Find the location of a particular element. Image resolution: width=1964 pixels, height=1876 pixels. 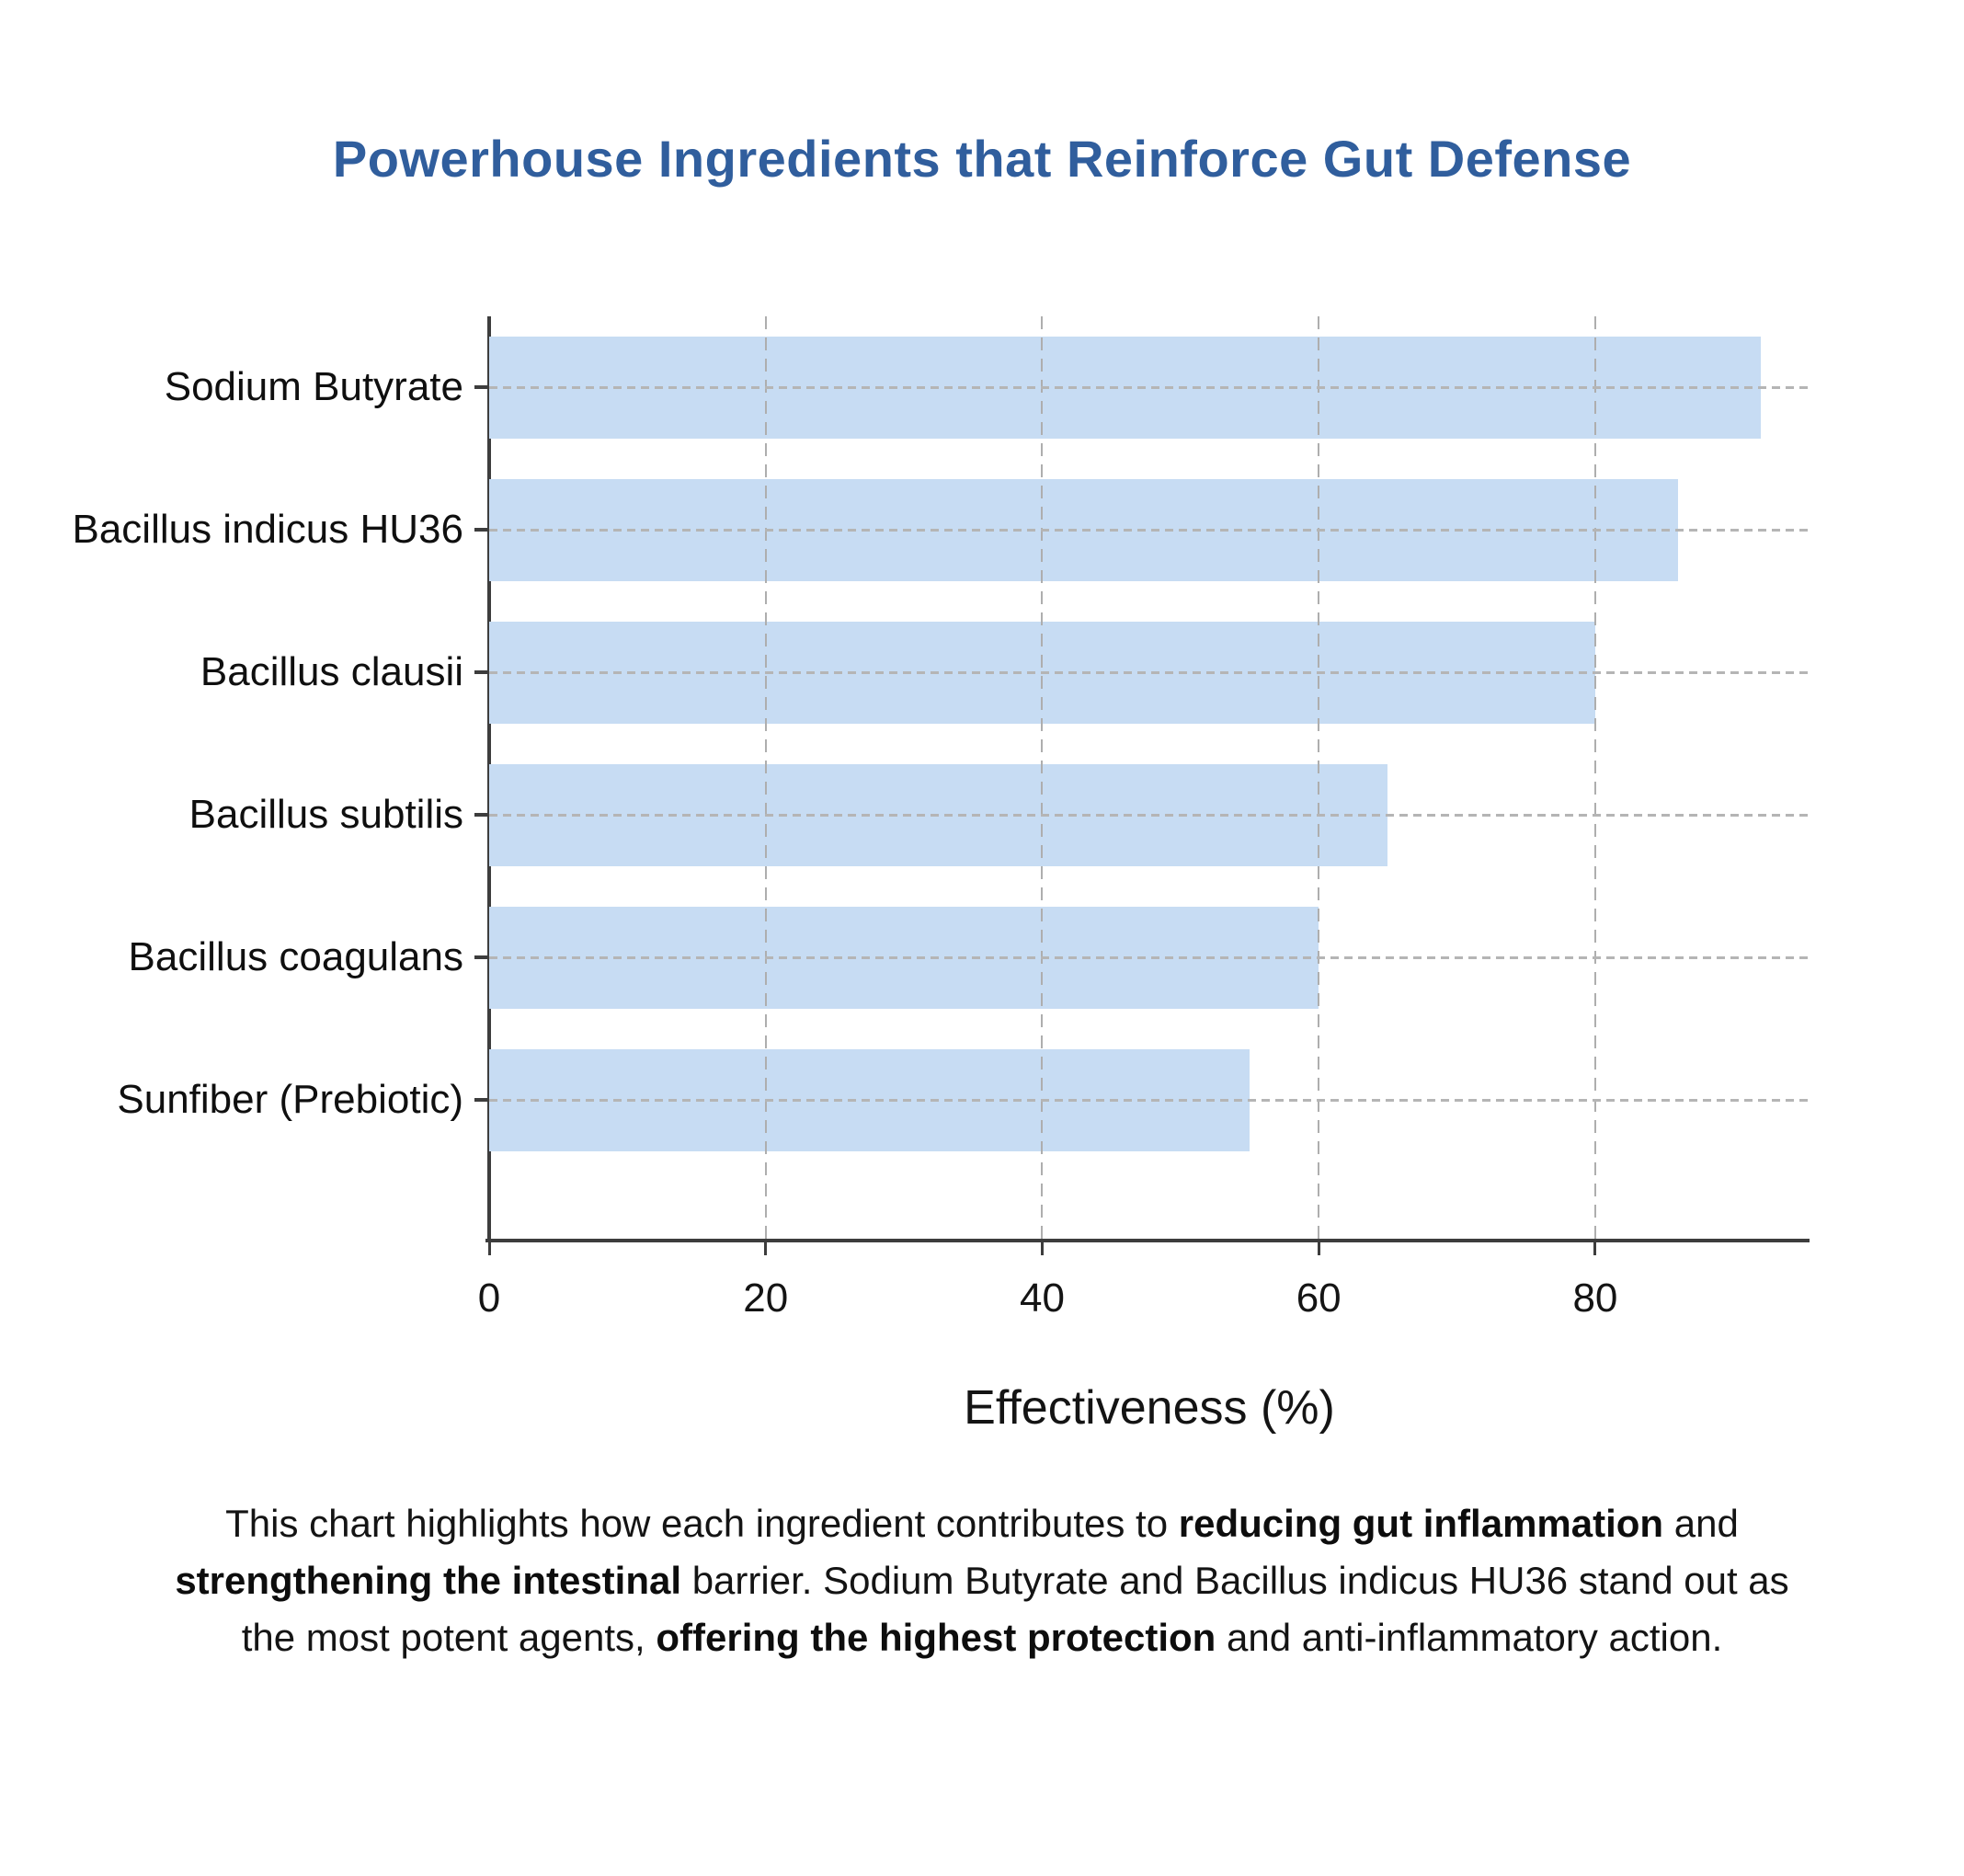

x-axis-tick-label: 20 is located at coordinates (766, 1298).